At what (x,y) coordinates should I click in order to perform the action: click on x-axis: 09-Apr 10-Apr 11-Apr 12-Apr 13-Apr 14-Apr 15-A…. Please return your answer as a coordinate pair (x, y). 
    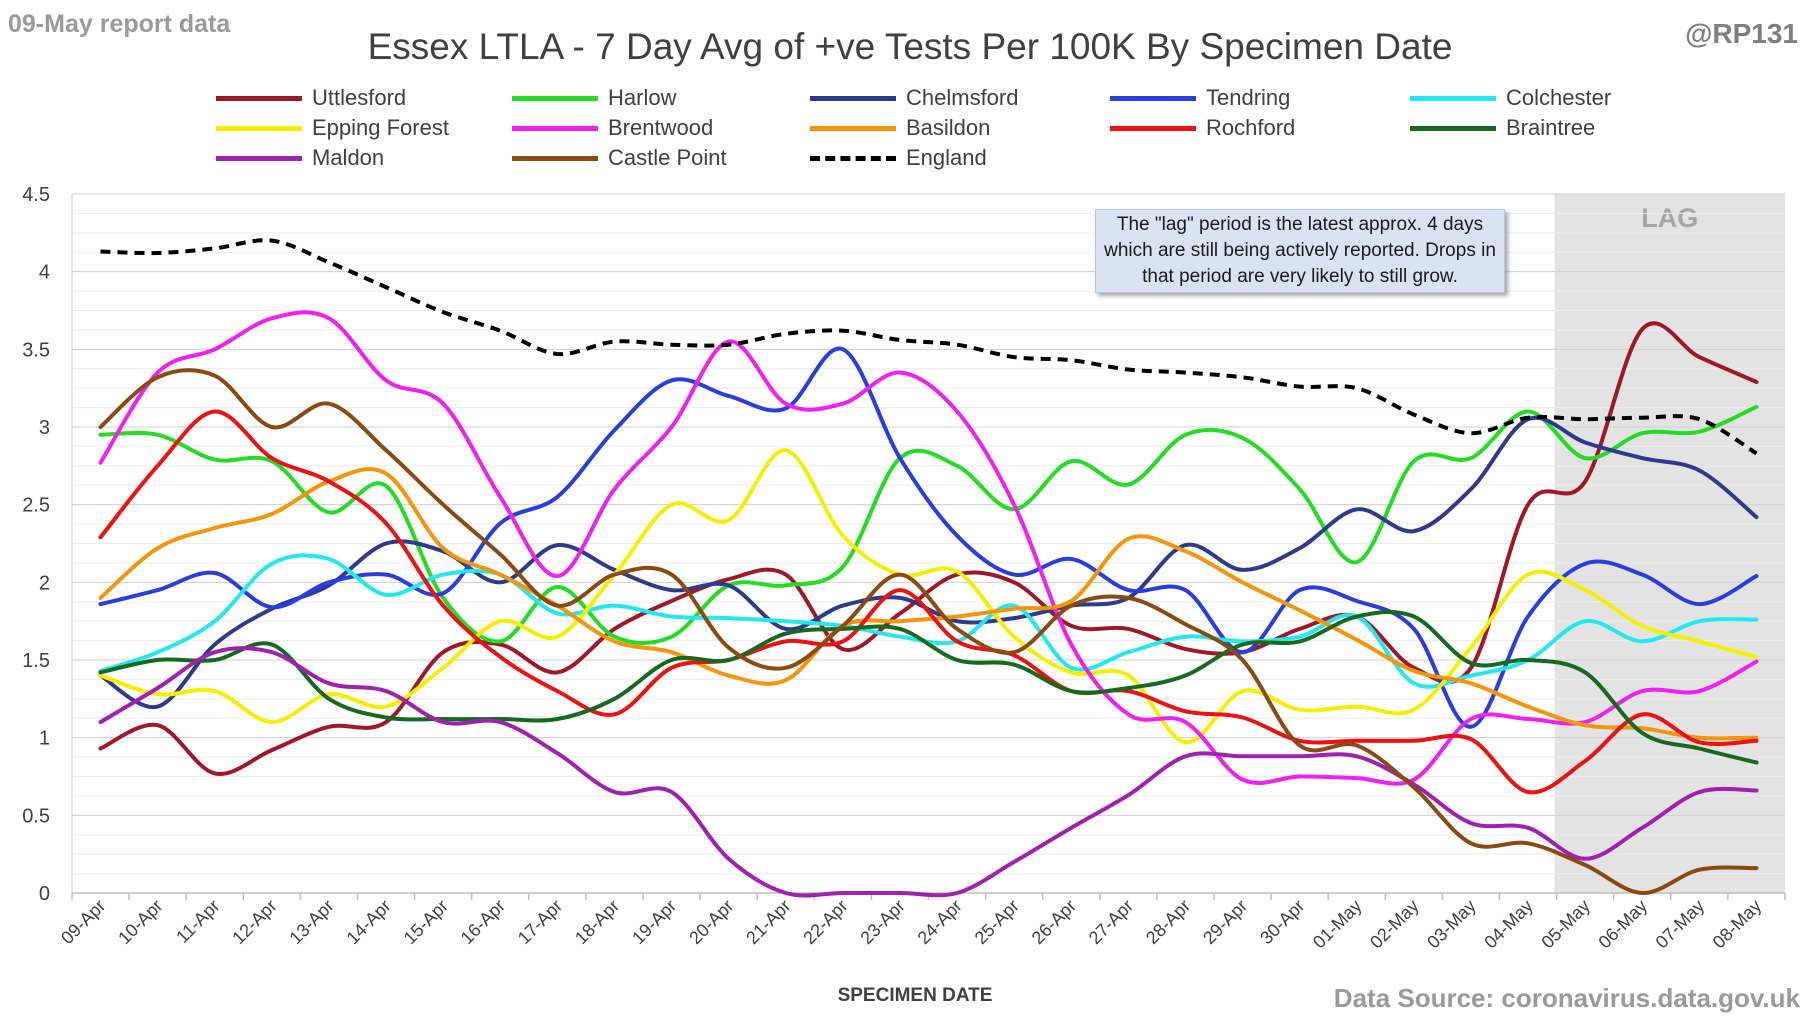
    Looking at the image, I should click on (921, 922).